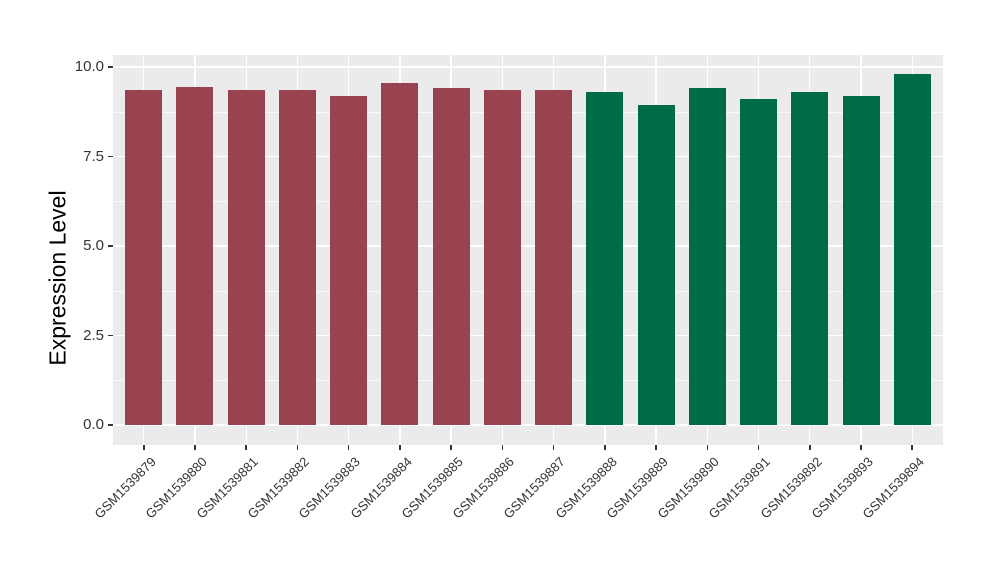 The height and width of the screenshot is (580, 1000). Describe the element at coordinates (451, 256) in the screenshot. I see `bar-GSM1539885` at that location.